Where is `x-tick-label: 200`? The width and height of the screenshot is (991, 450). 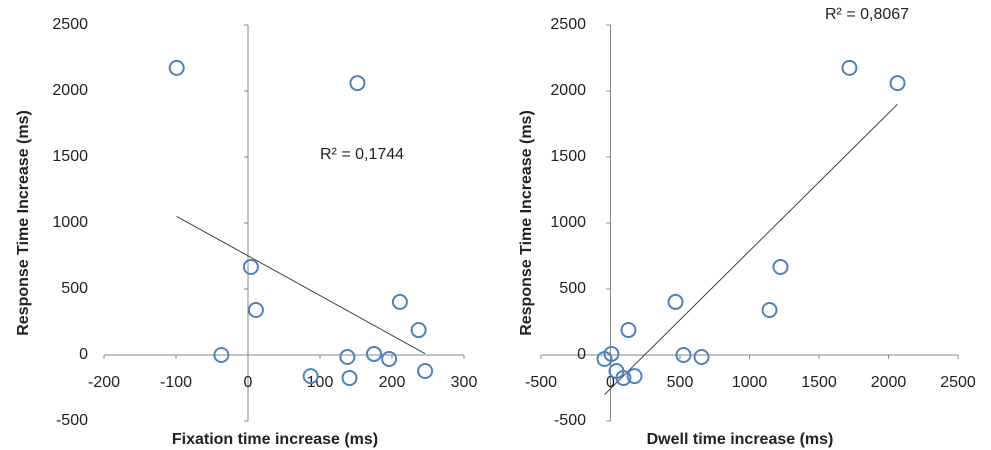 x-tick-label: 200 is located at coordinates (392, 382).